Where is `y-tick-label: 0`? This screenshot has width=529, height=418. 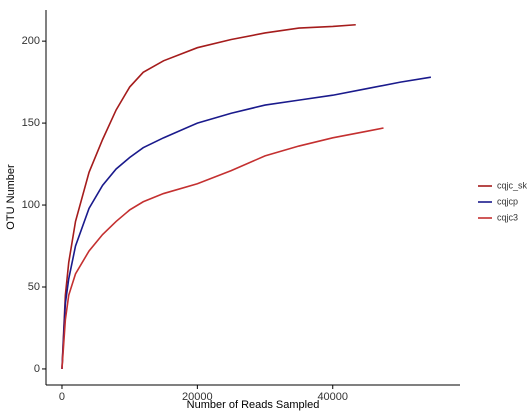 y-tick-label: 0 is located at coordinates (37, 369).